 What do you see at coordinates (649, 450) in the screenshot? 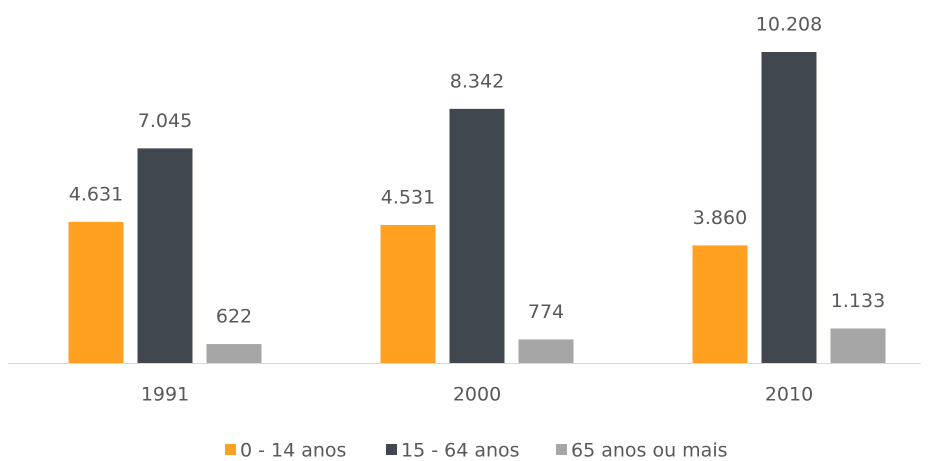
I see `legend-label: 65 anos ou mais` at bounding box center [649, 450].